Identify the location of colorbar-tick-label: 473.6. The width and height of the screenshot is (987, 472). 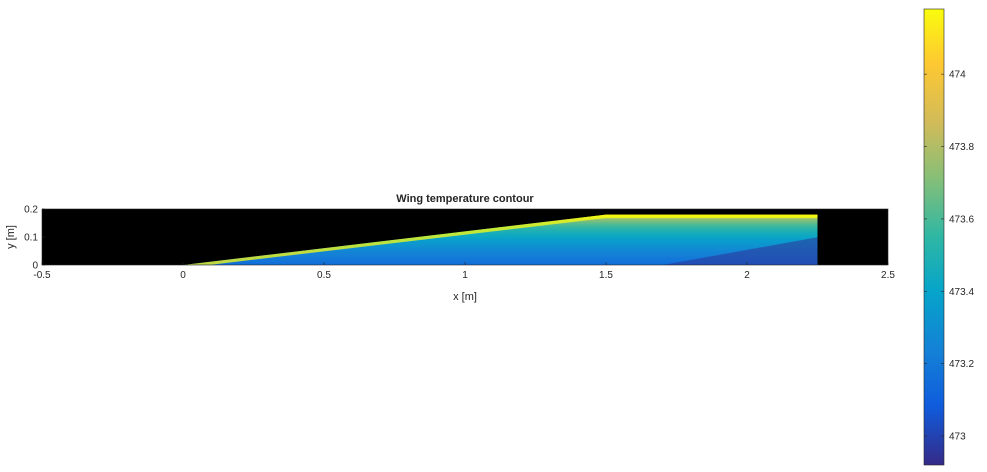
(961, 219).